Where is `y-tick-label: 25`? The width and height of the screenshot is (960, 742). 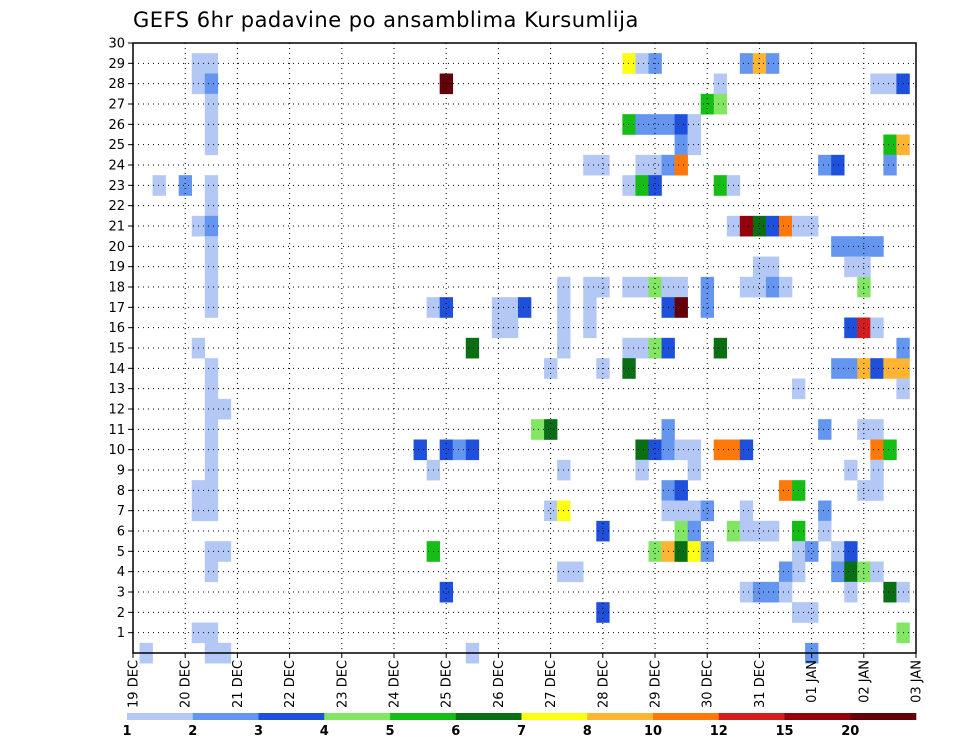
y-tick-label: 25 is located at coordinates (116, 145).